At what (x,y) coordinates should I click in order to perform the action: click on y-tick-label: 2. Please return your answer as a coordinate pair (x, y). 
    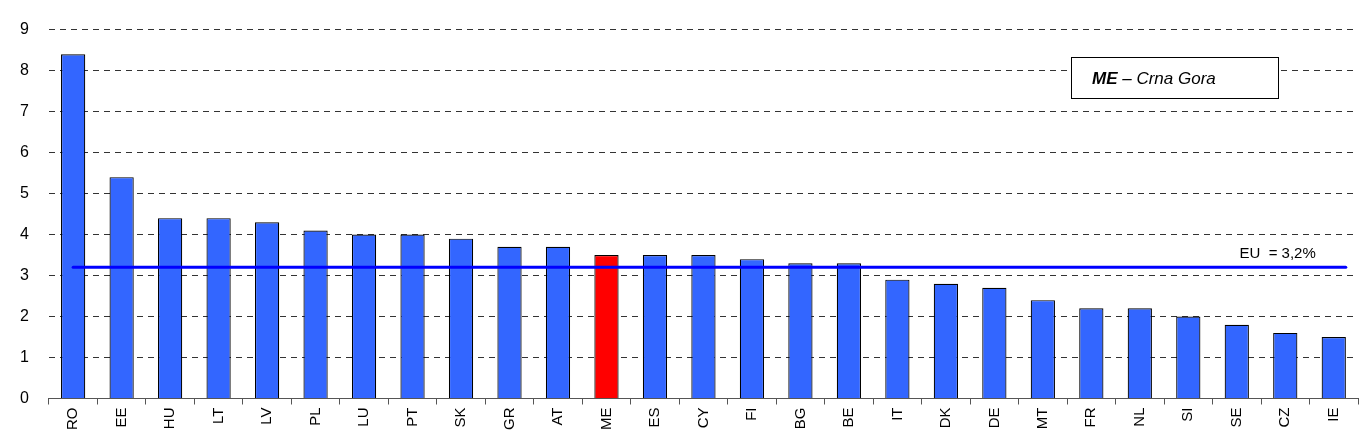
    Looking at the image, I should click on (24, 315).